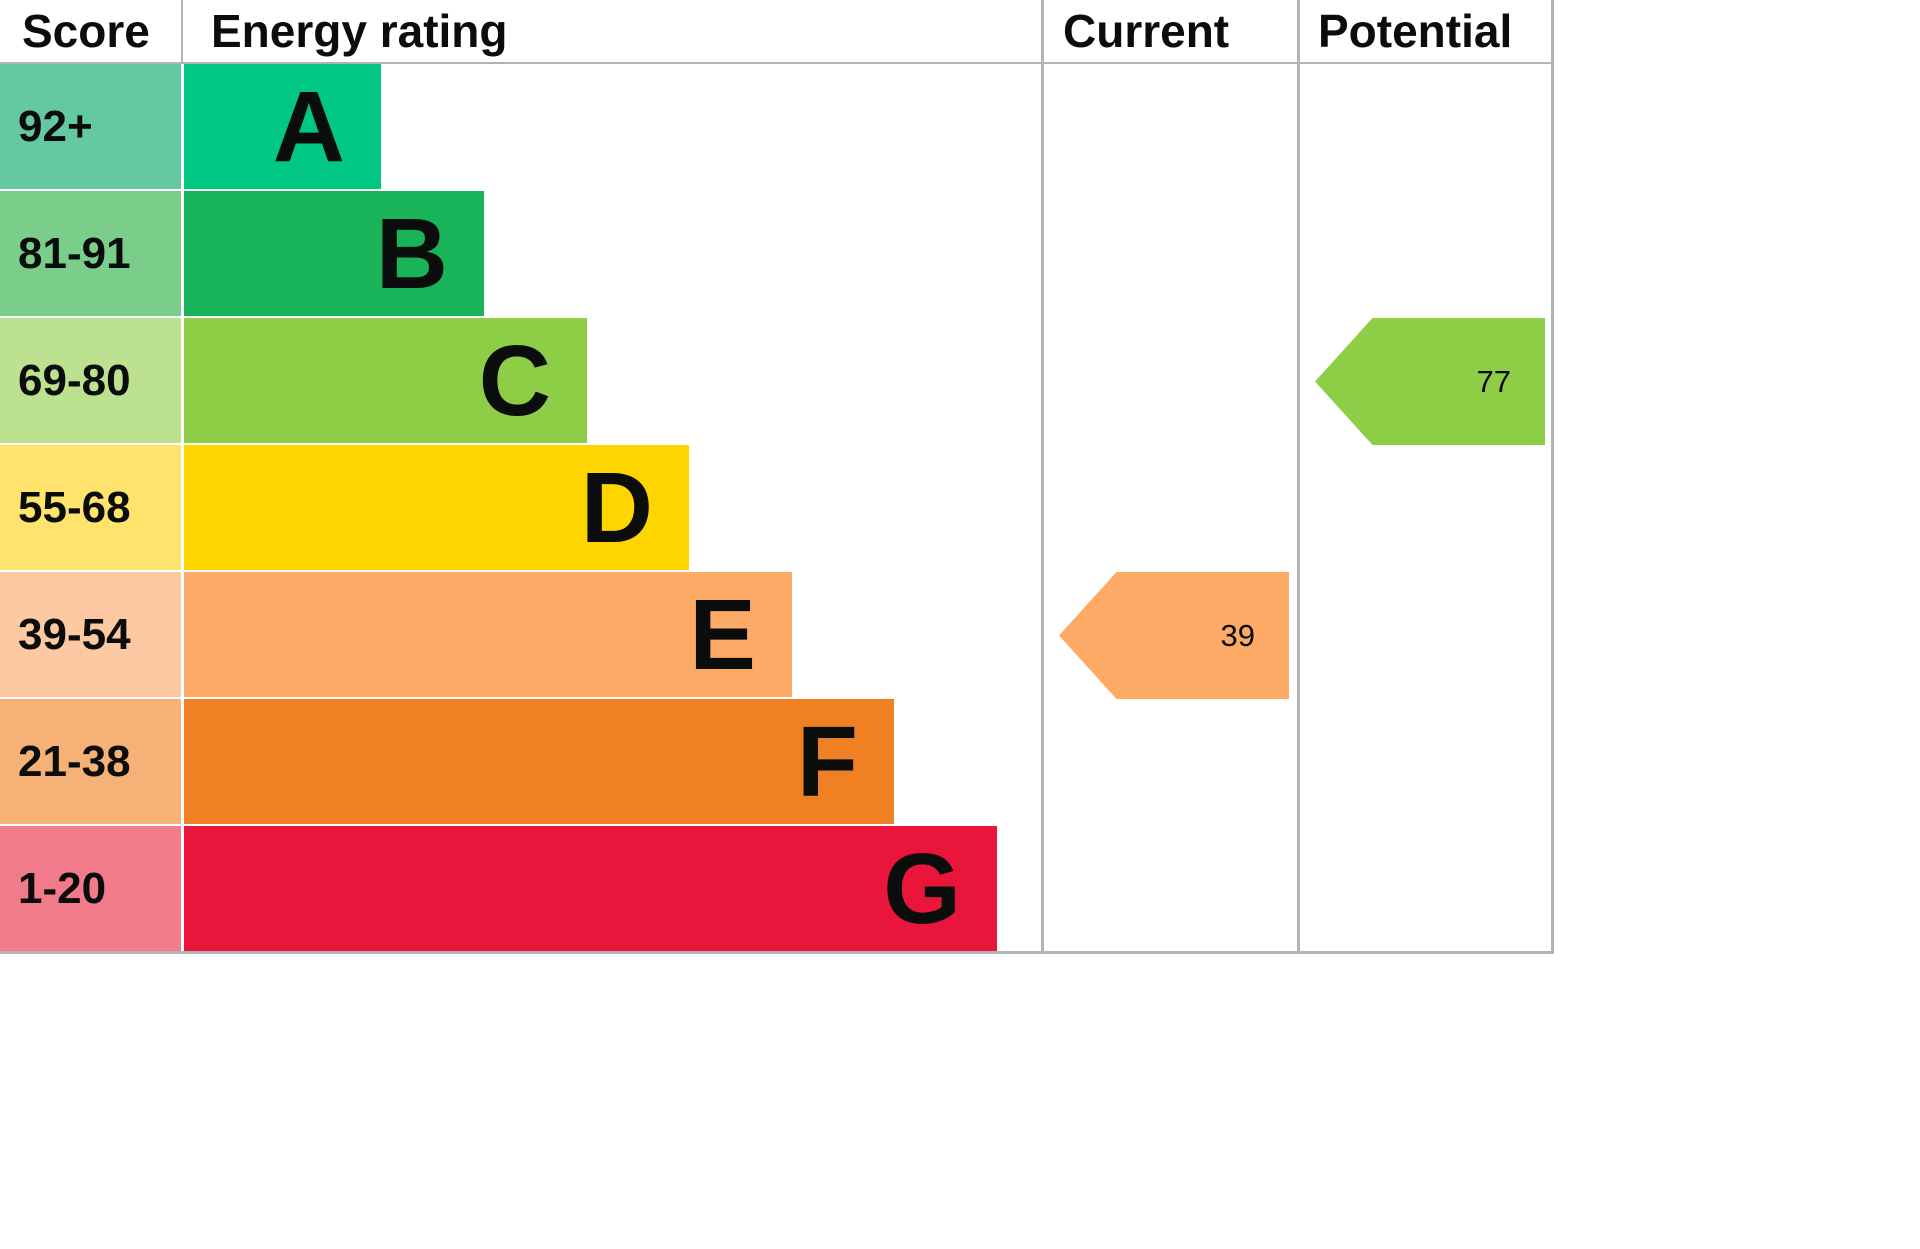  I want to click on band-letter-c: C, so click(514, 380).